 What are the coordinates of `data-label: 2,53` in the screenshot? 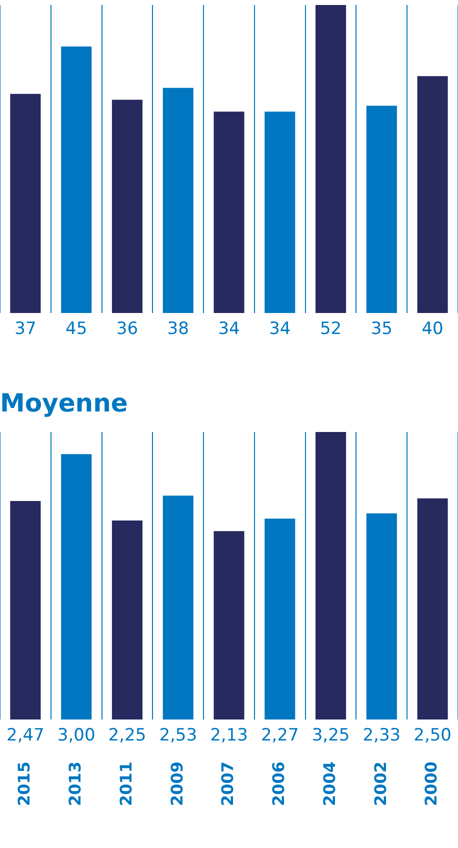 It's located at (178, 735).